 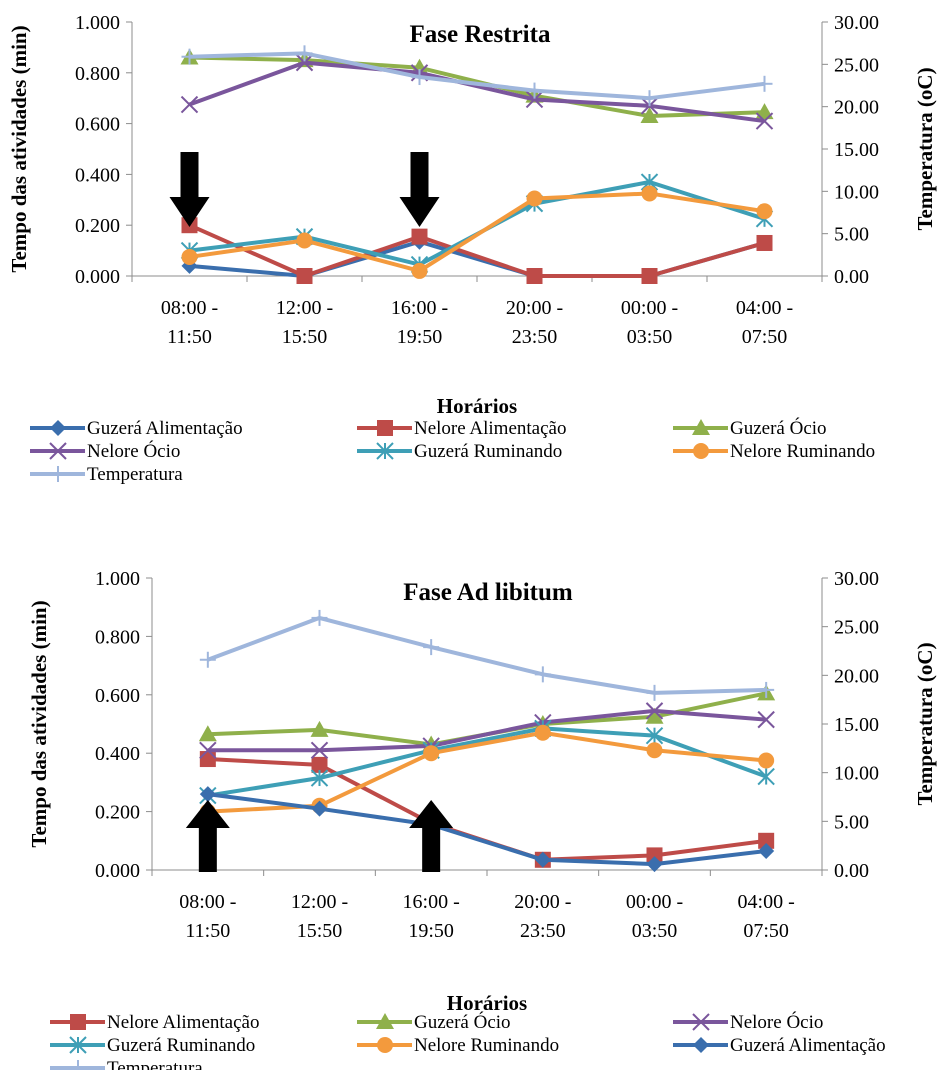 I want to click on right-tick-label: 20.00, so click(x=856, y=108).